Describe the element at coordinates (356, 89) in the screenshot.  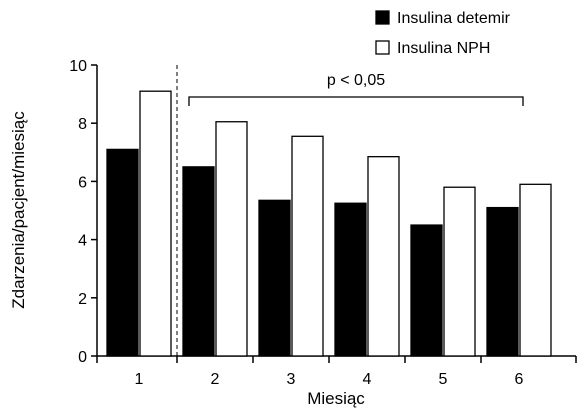
I see `significance-bracket: p < 0,05` at that location.